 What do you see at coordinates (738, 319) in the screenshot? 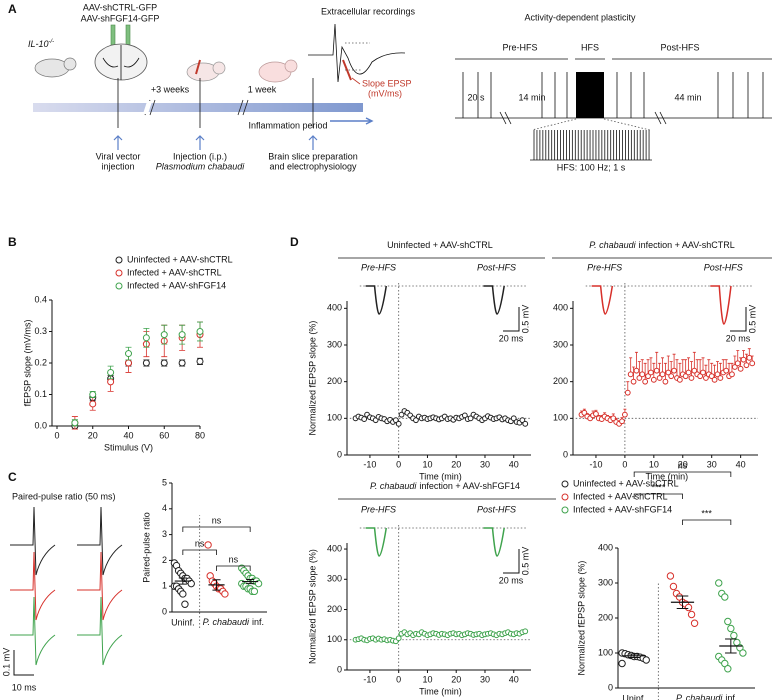
I see `scale-bar` at bounding box center [738, 319].